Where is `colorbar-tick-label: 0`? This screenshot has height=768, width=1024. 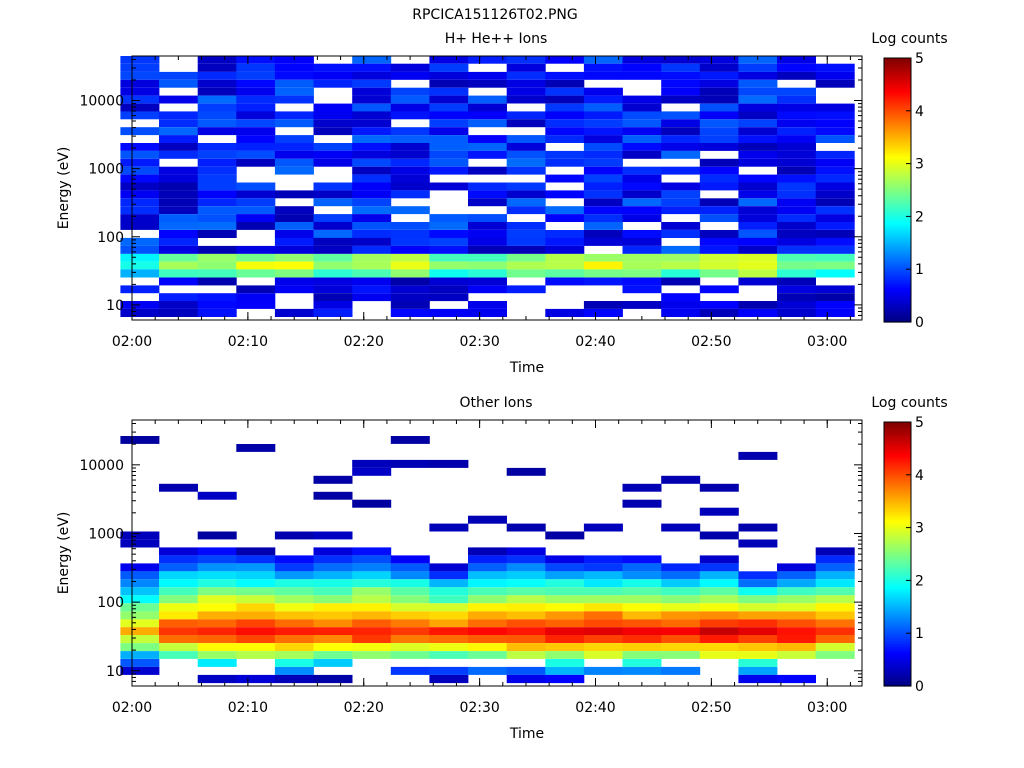 colorbar-tick-label: 0 is located at coordinates (919, 323).